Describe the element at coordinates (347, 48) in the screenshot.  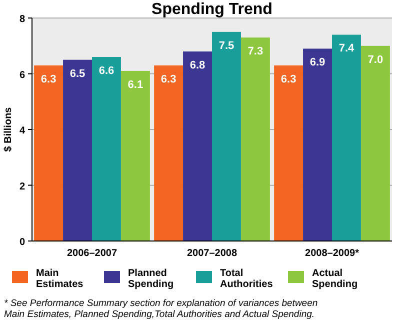
I see `data-label: 7.4` at that location.